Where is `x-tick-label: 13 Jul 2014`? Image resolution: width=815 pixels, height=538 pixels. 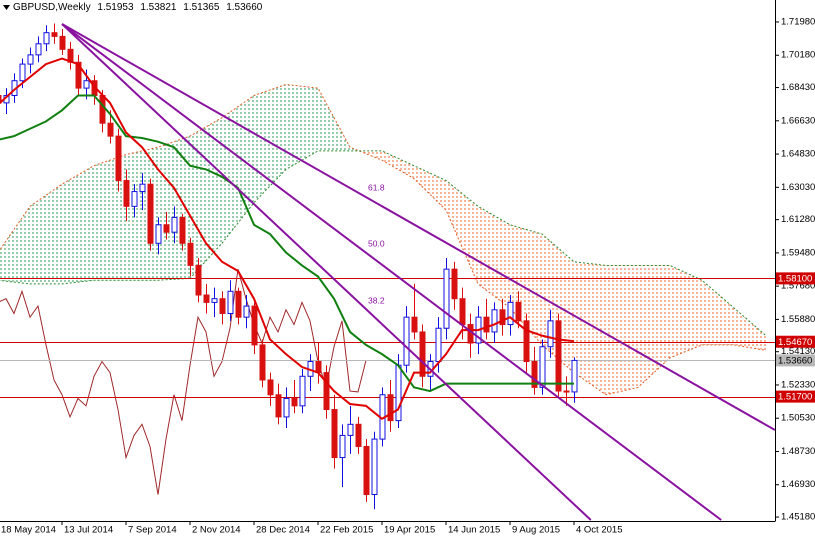 x-tick-label: 13 Jul 2014 is located at coordinates (88, 530).